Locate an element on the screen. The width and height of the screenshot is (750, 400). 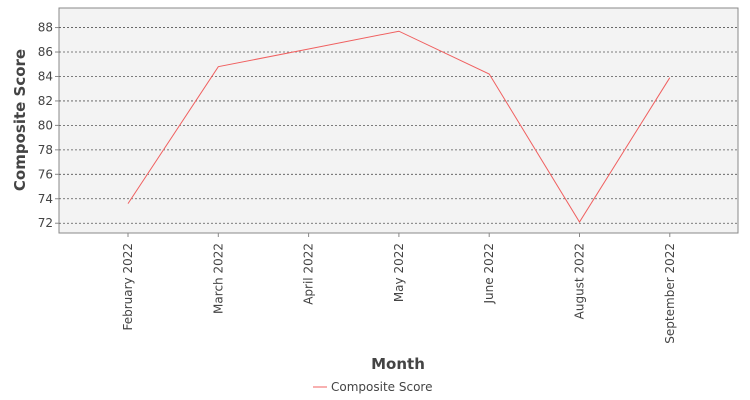
y-tick-label: 74 is located at coordinates (45, 199).